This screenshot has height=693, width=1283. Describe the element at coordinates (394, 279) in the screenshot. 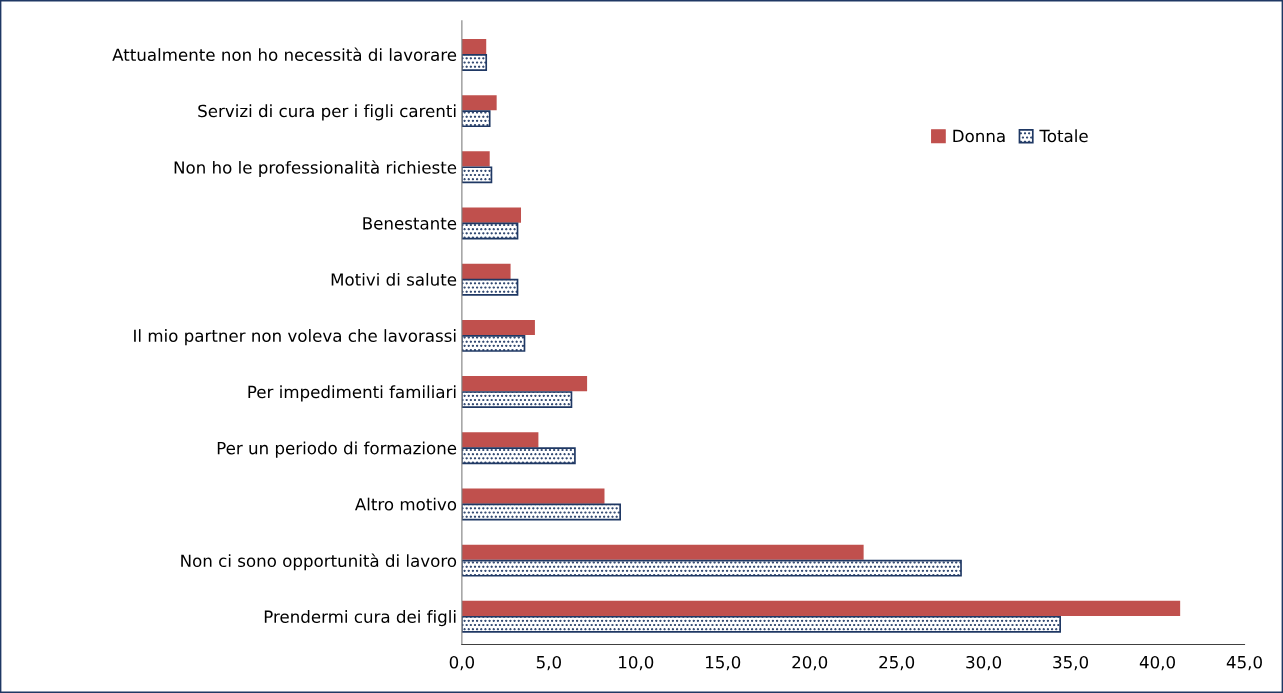

I see `y-tick-label: Motivi di salute` at that location.